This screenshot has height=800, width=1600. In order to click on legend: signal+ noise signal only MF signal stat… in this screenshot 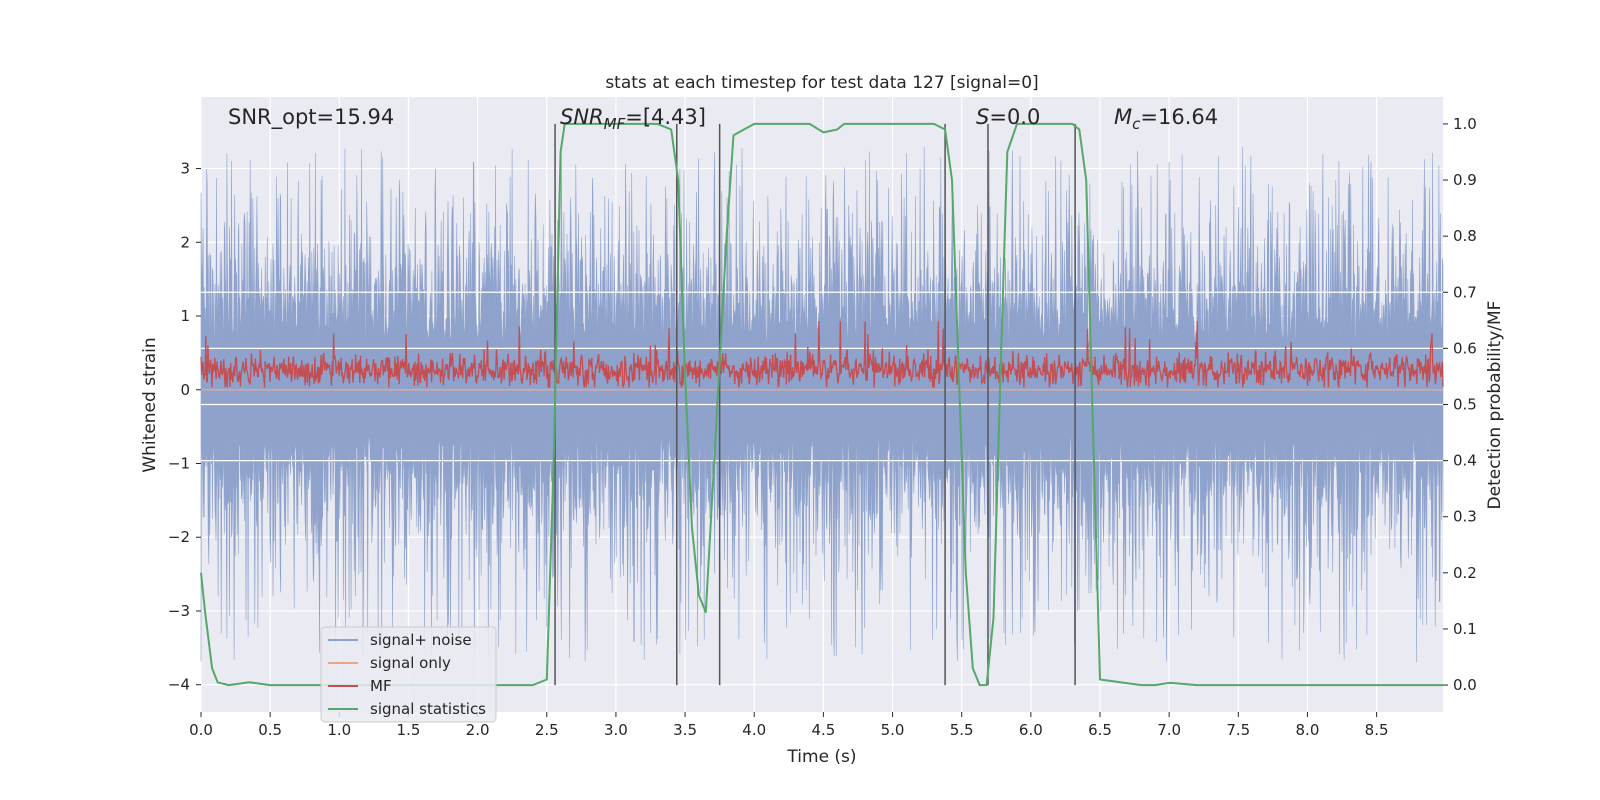, I will do `click(408, 674)`.